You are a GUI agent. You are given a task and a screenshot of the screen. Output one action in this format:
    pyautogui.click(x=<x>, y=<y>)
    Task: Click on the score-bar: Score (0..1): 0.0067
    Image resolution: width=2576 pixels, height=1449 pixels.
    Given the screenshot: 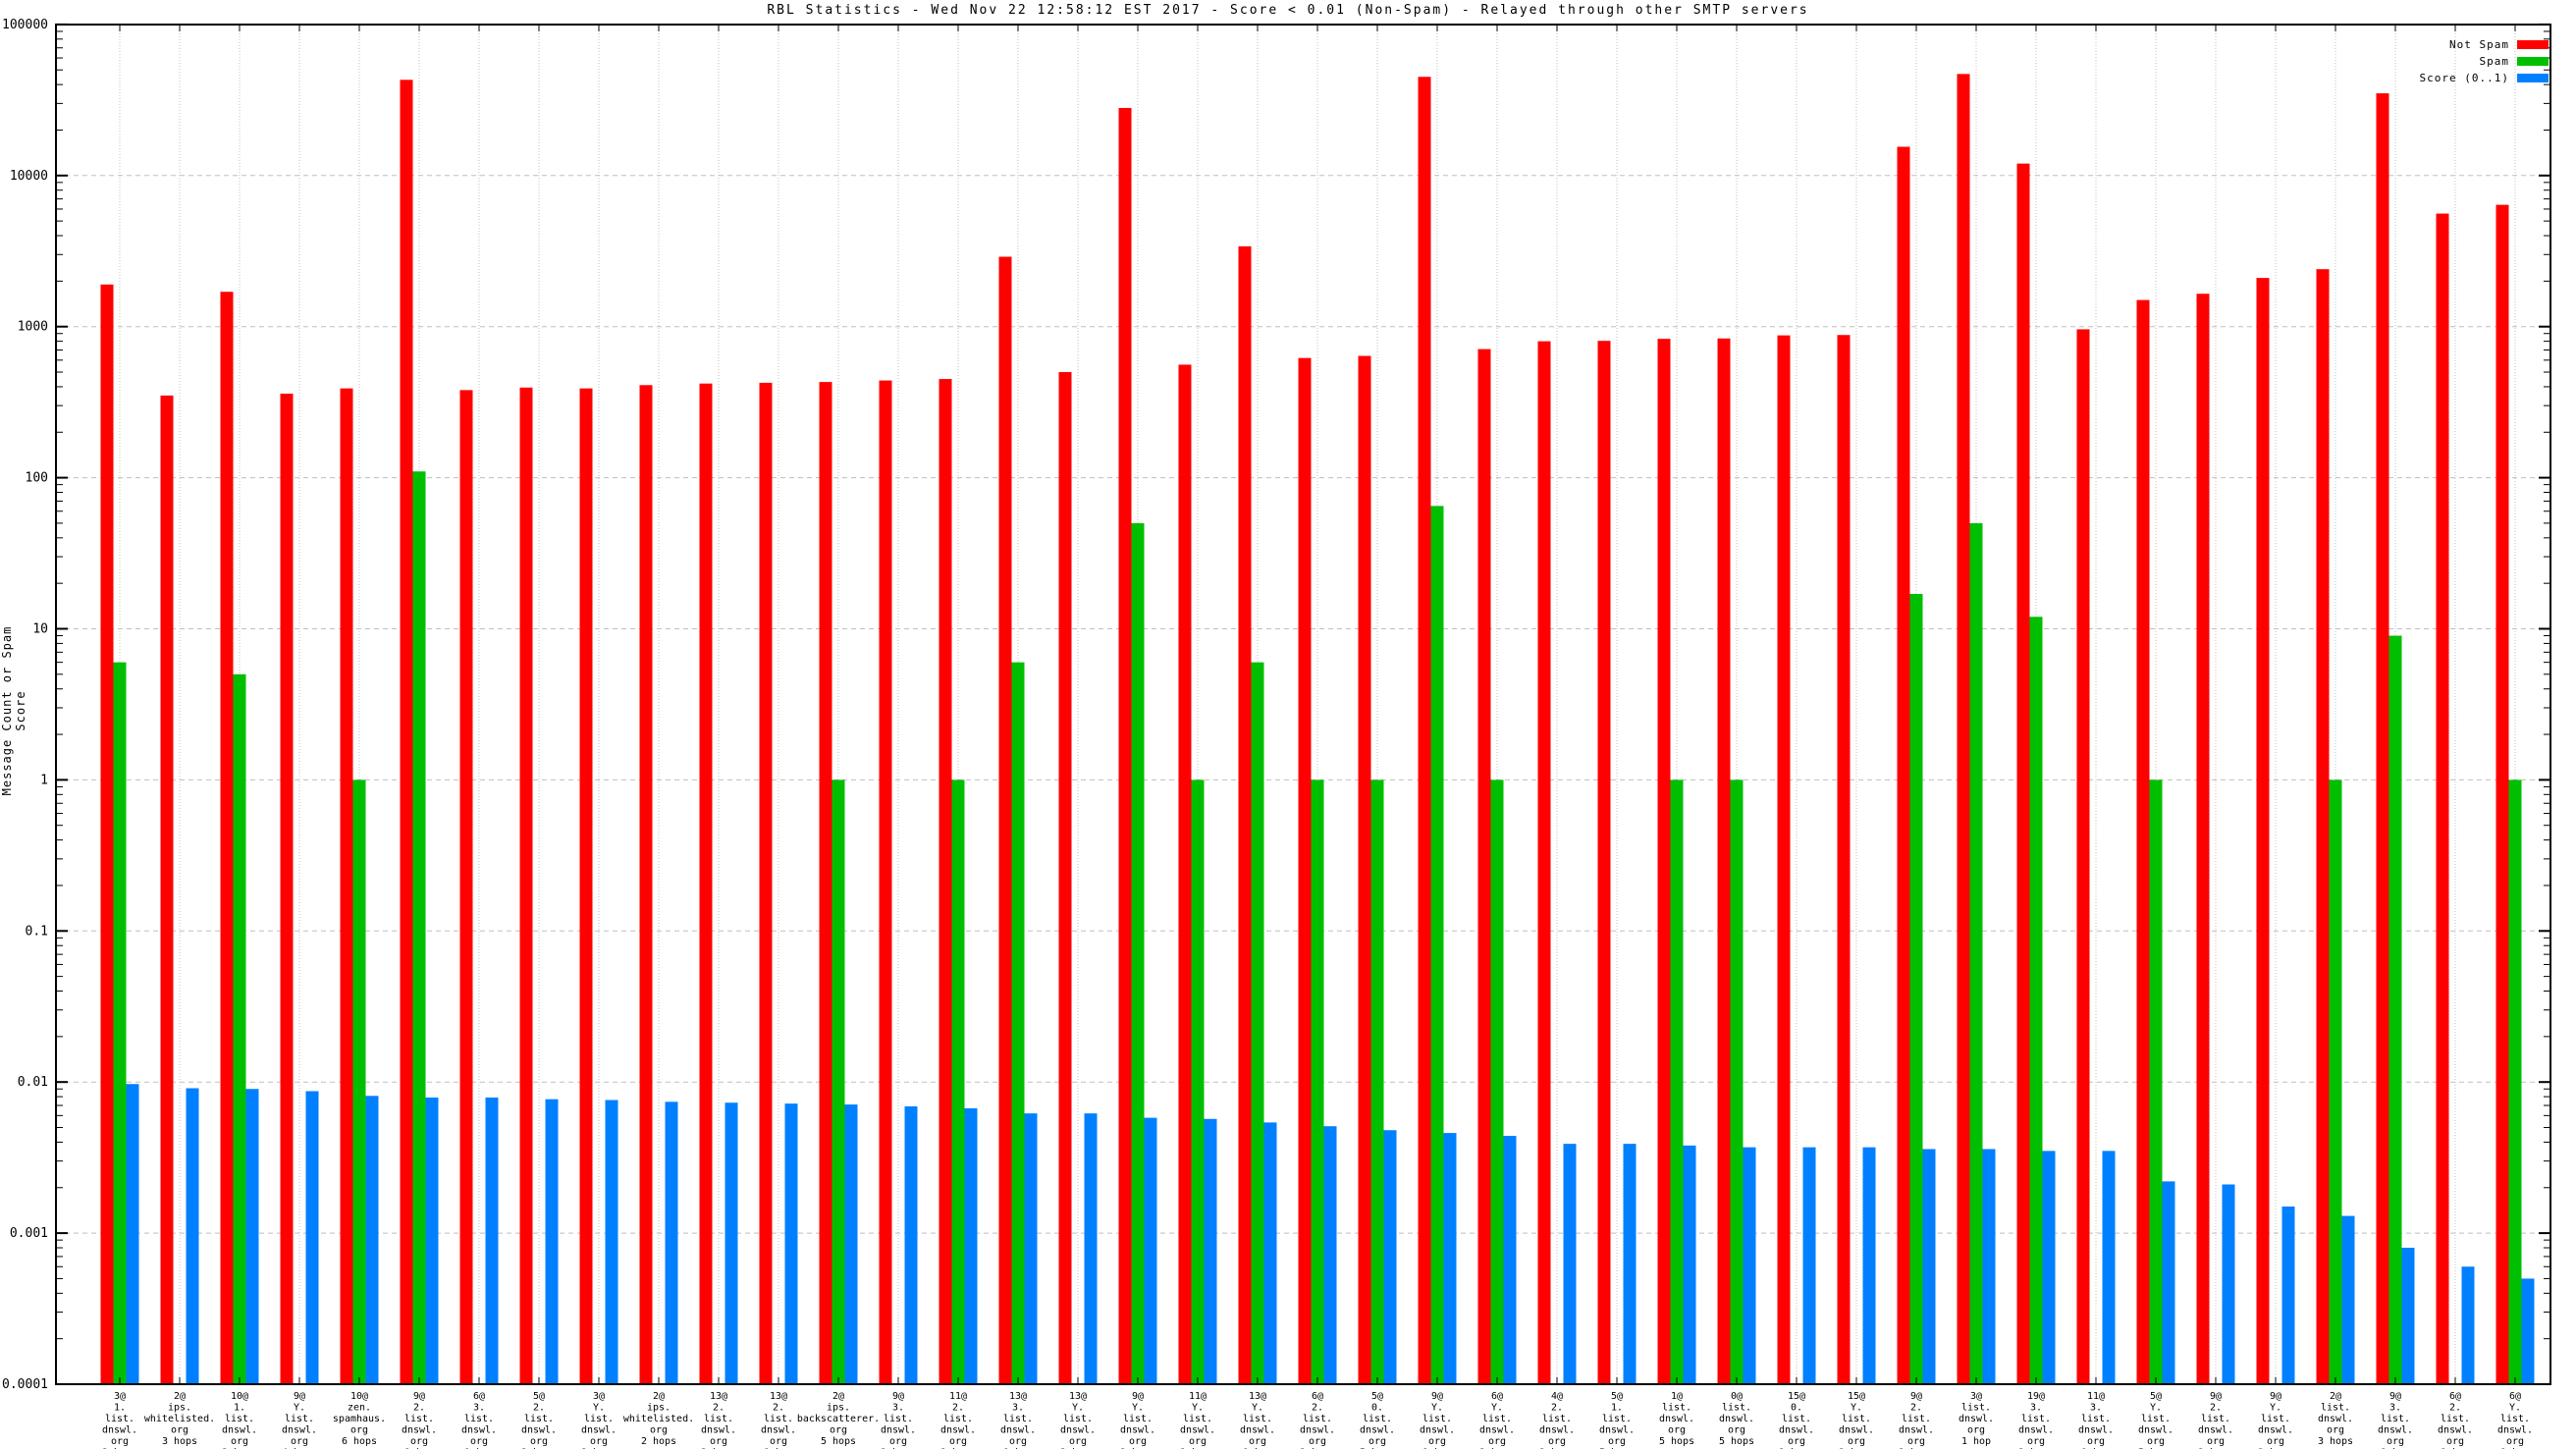 What is the action you would take?
    pyautogui.click(x=971, y=1245)
    